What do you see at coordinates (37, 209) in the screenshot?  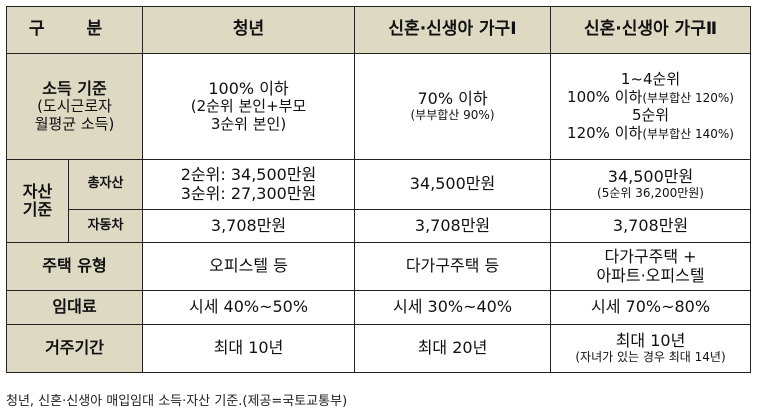 I see `asset-label-2: 기준` at bounding box center [37, 209].